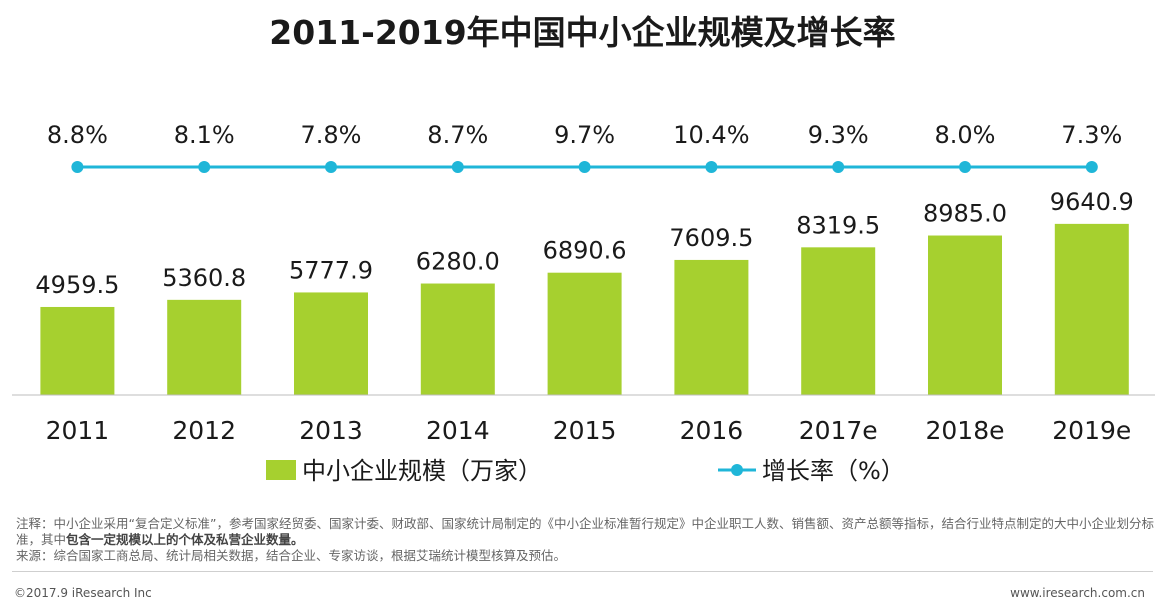 This screenshot has height=608, width=1165. I want to click on bar-2018e, so click(965, 315).